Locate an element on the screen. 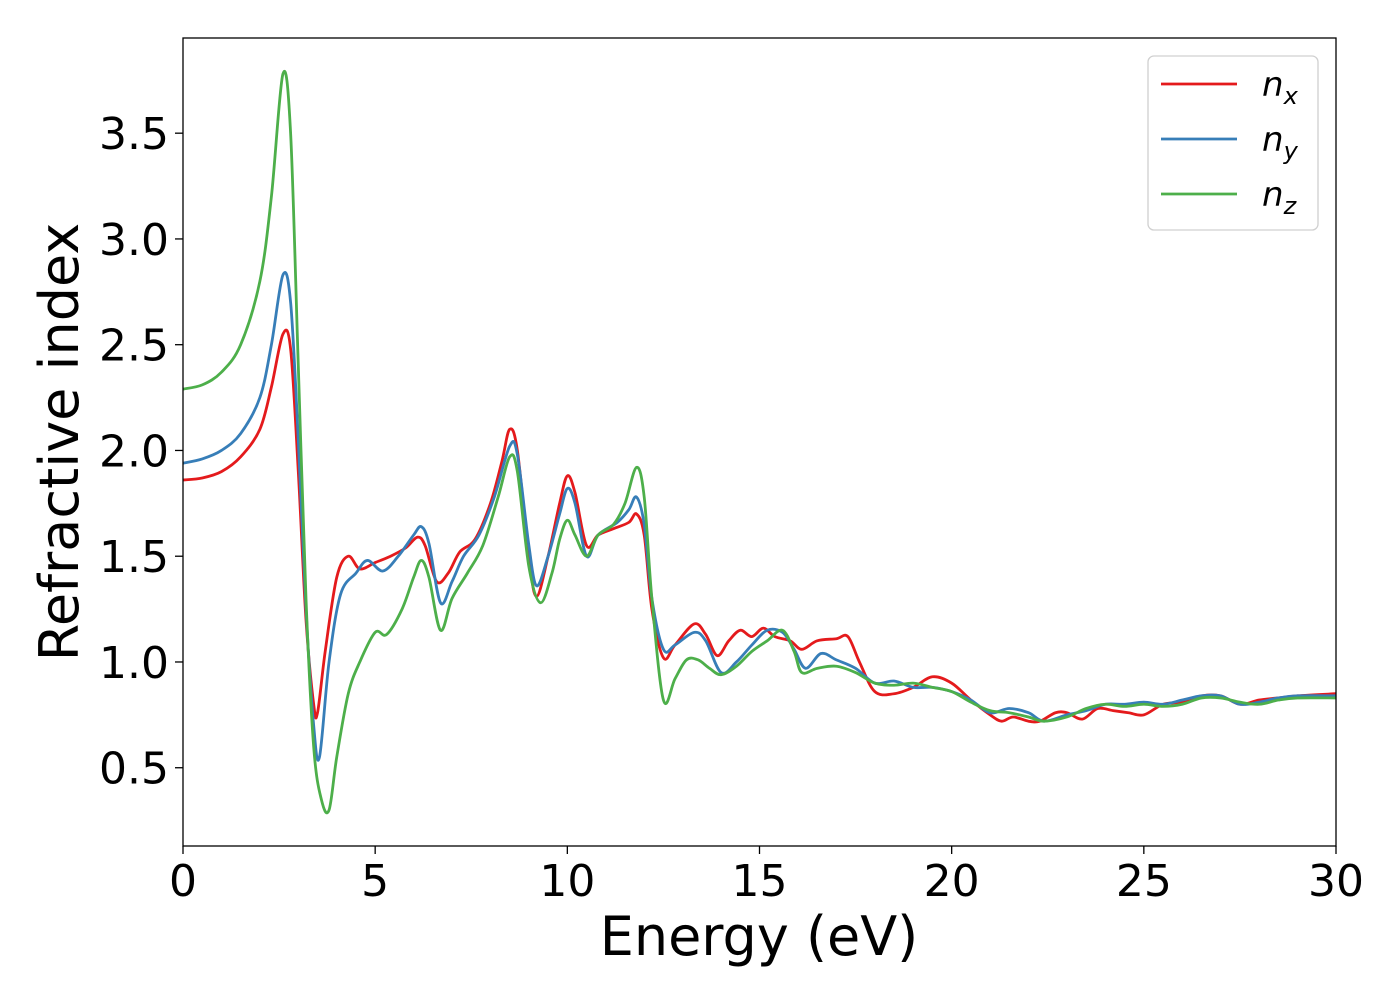  y-tick-label: 1.0 is located at coordinates (134, 663).